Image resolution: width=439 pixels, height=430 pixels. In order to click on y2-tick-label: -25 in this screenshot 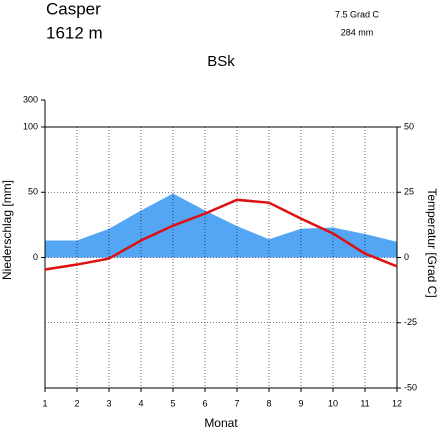, I will do `click(410, 322)`.